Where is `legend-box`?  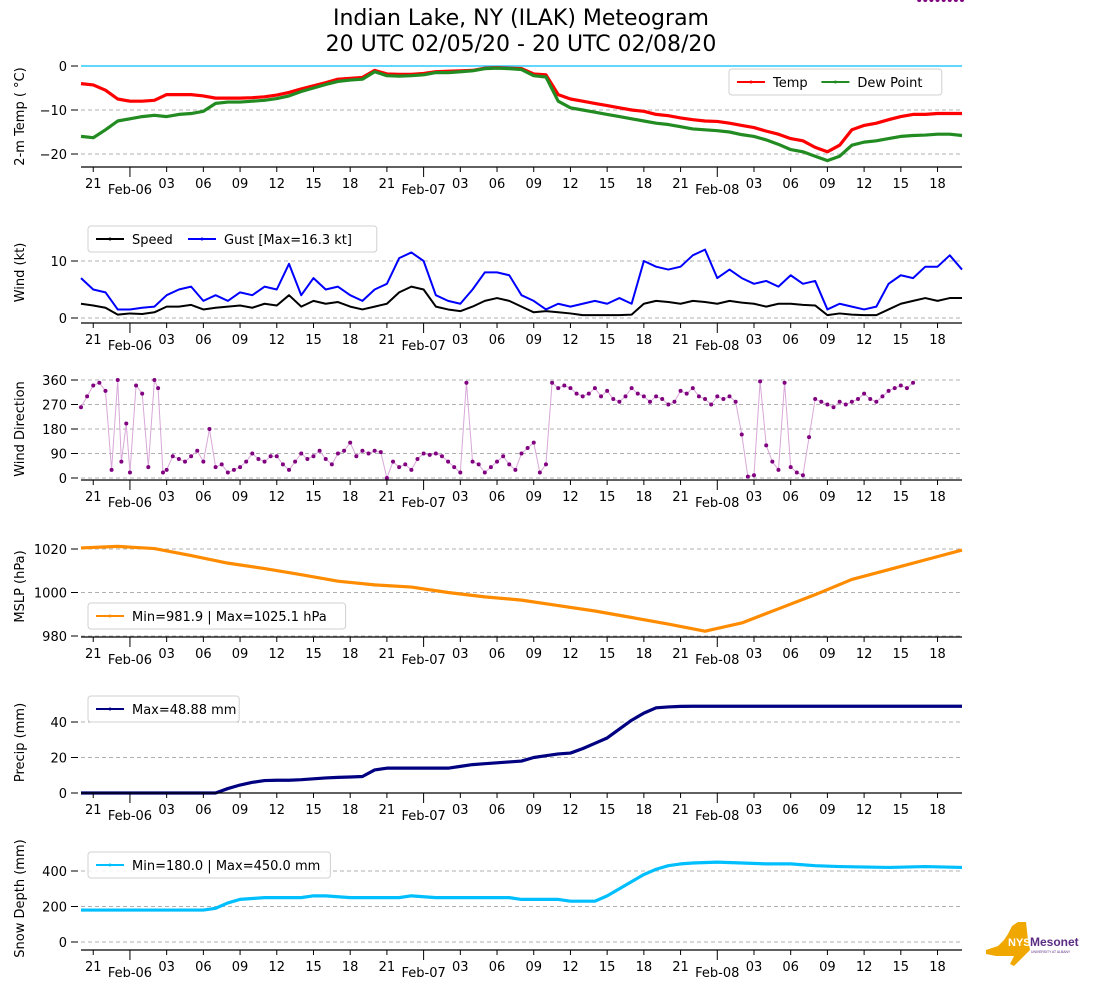
legend-box is located at coordinates (209, 865).